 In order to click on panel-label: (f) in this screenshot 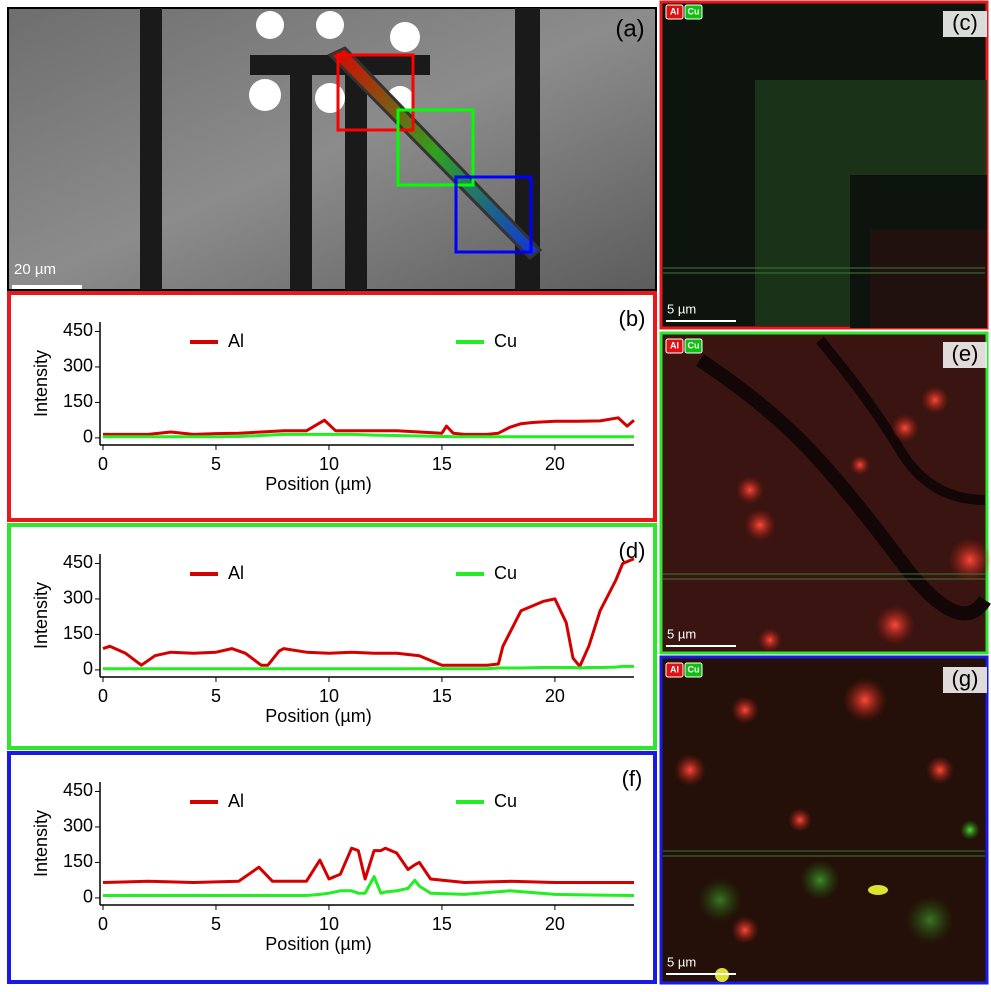, I will do `click(632, 778)`.